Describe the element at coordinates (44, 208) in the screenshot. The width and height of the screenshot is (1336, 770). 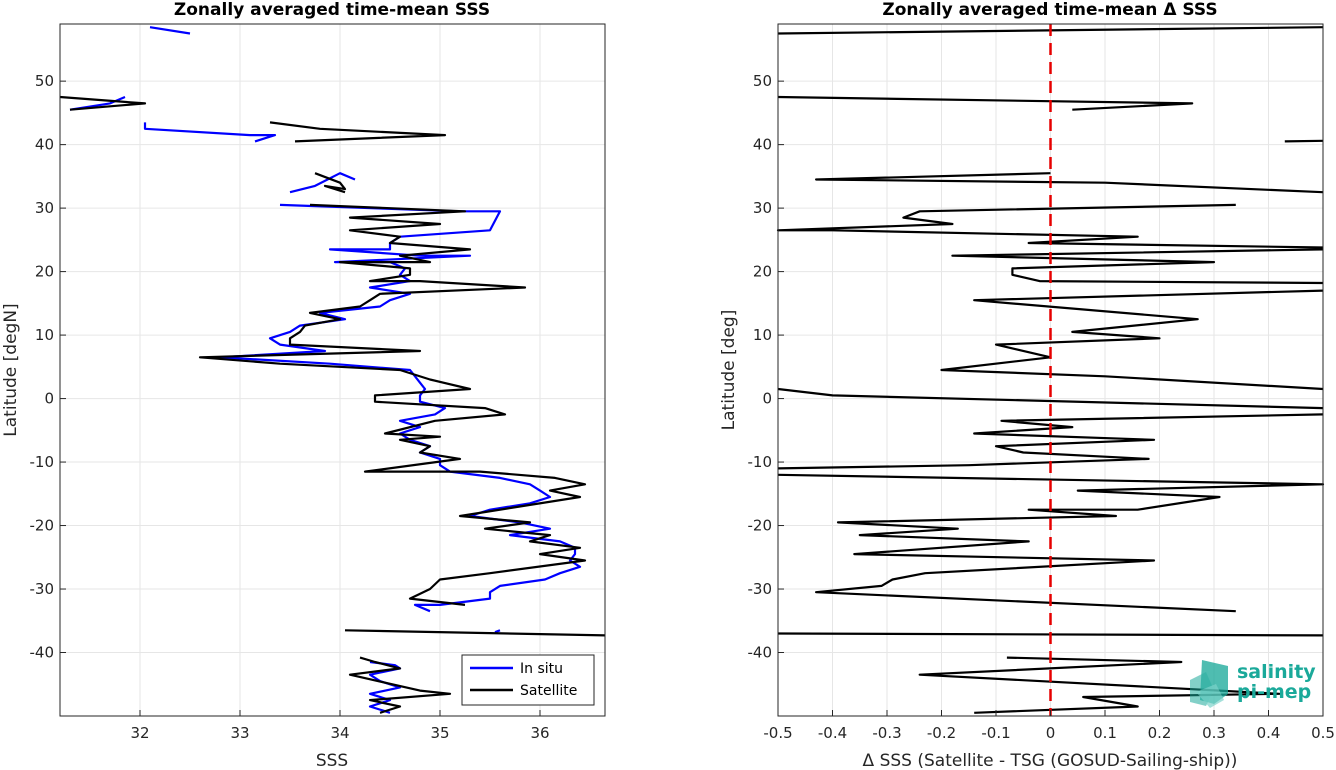
I see `left-ytick-label: 30` at that location.